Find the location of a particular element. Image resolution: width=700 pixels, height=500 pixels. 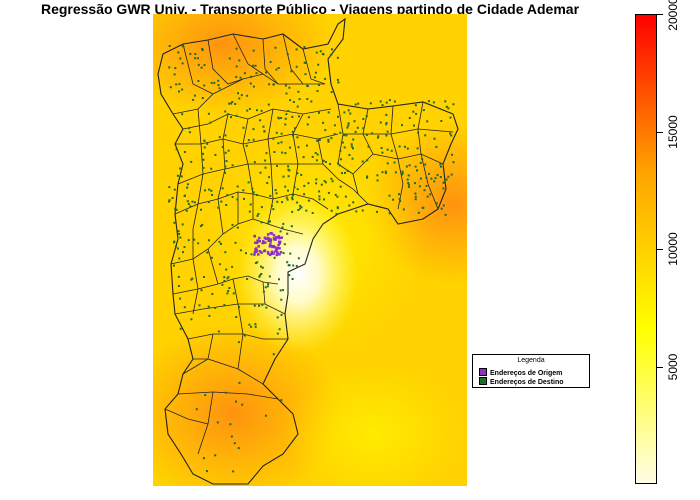

color-scale-tick-mark is located at coordinates (660, 249).